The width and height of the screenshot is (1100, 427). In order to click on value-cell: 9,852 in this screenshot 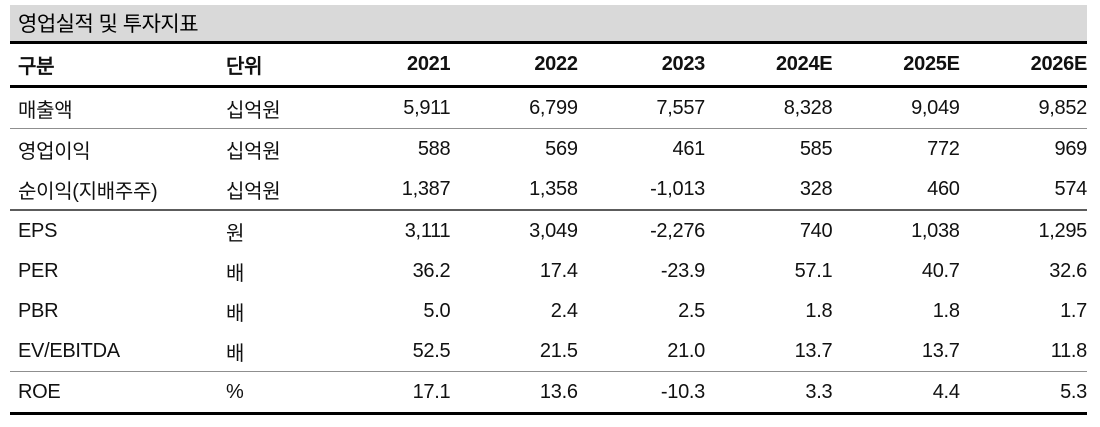, I will do `click(1023, 107)`.